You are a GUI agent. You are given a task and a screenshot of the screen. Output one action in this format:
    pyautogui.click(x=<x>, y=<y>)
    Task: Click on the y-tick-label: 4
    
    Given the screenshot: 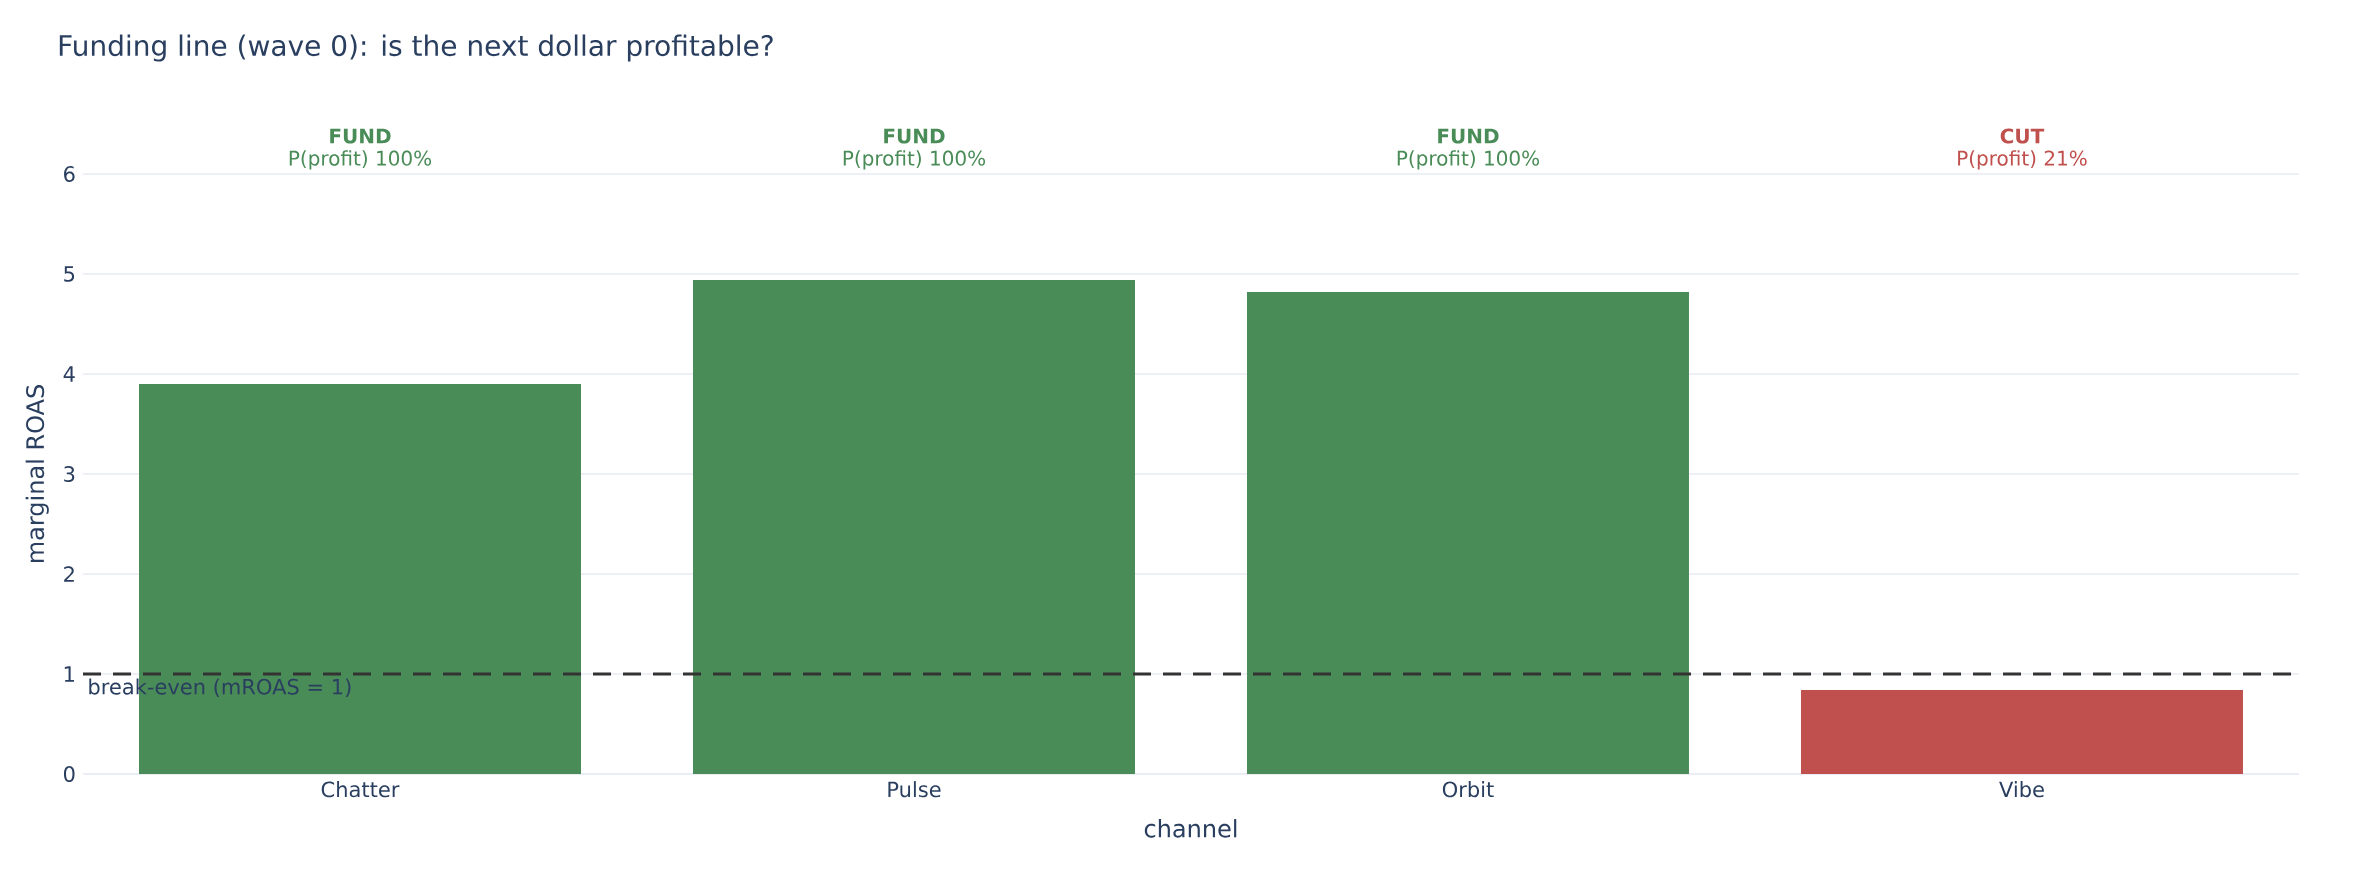 What is the action you would take?
    pyautogui.click(x=69, y=374)
    